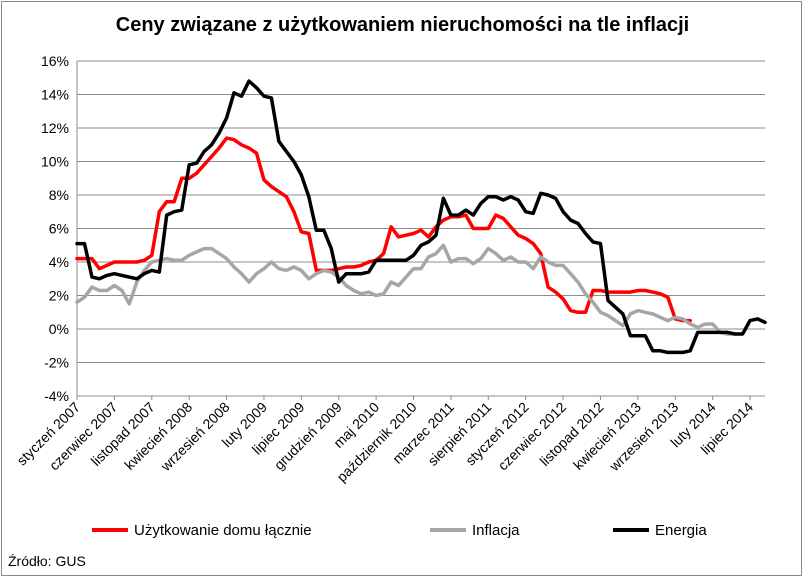 Image resolution: width=805 pixels, height=579 pixels. I want to click on legend-swatch-uzytkowanie, so click(110, 530).